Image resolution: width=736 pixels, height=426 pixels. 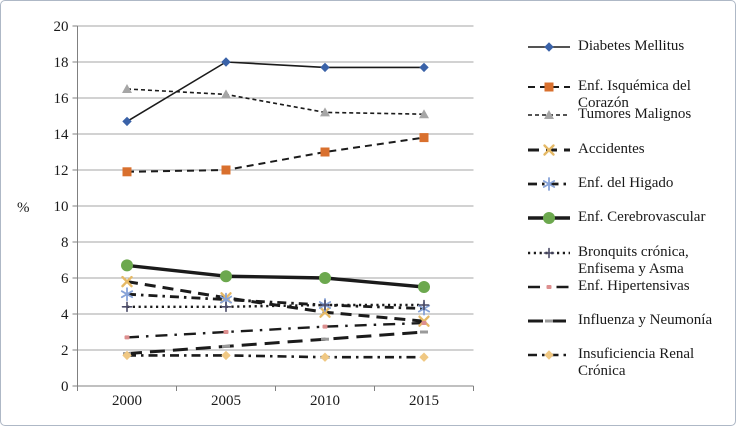 I want to click on legend-label: Enf. Cerebrovascular, so click(x=642, y=217).